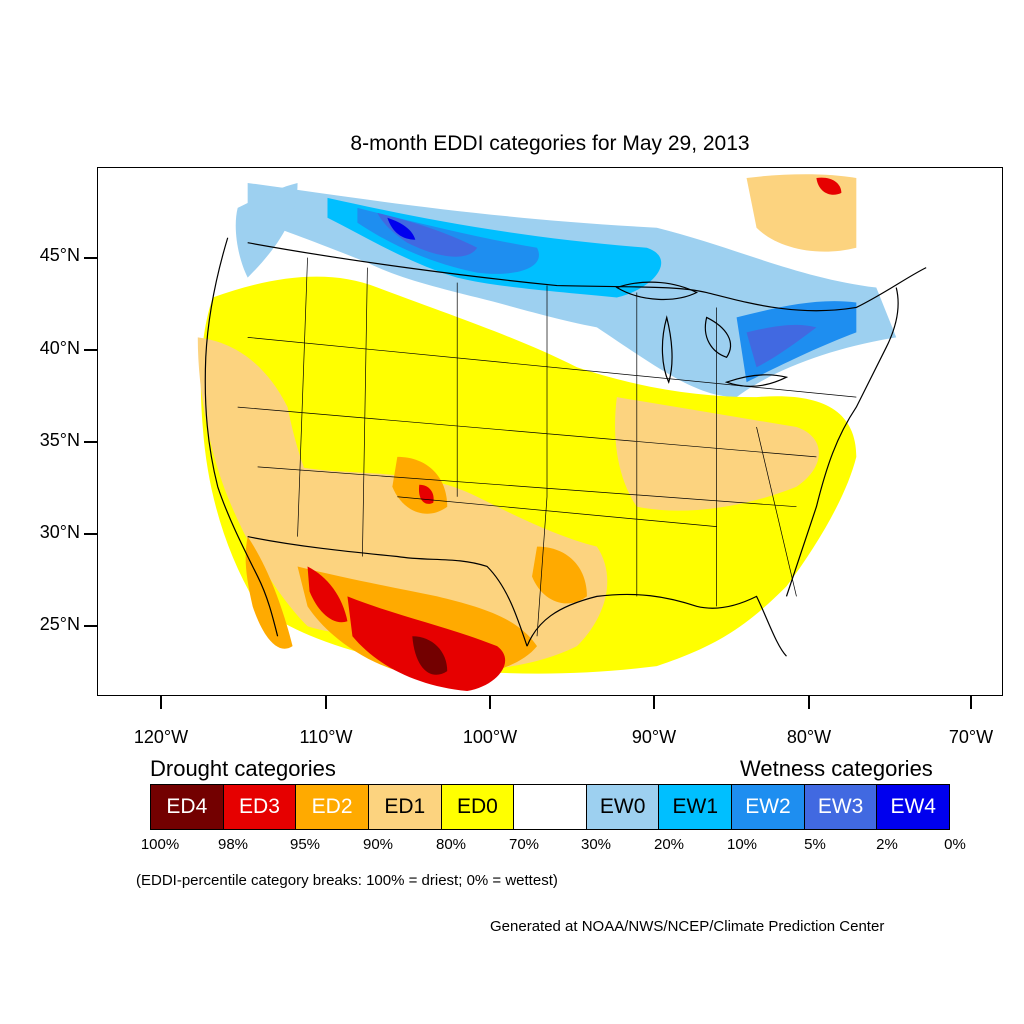  Describe the element at coordinates (59, 532) in the screenshot. I see `lat-label-30: 30°N` at that location.